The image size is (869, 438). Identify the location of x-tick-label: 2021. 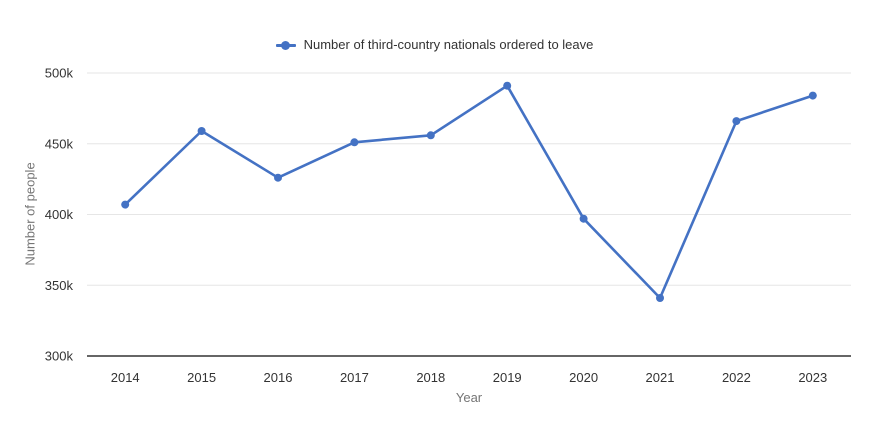
(660, 377).